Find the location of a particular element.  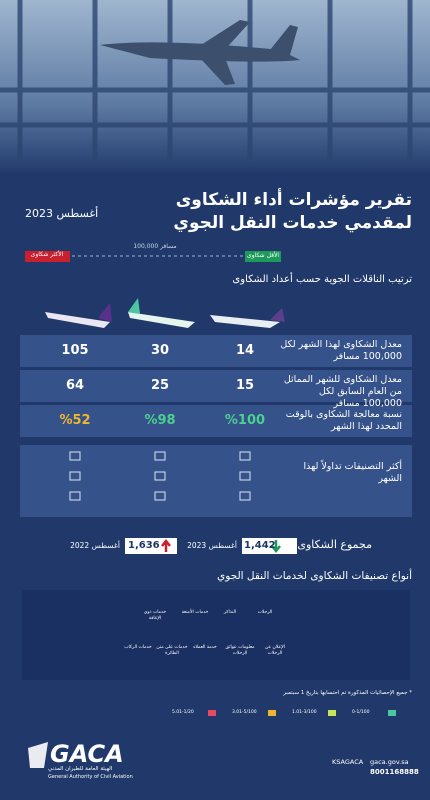

type-label: معلومات عوائق الرحلات is located at coordinates (240, 650).